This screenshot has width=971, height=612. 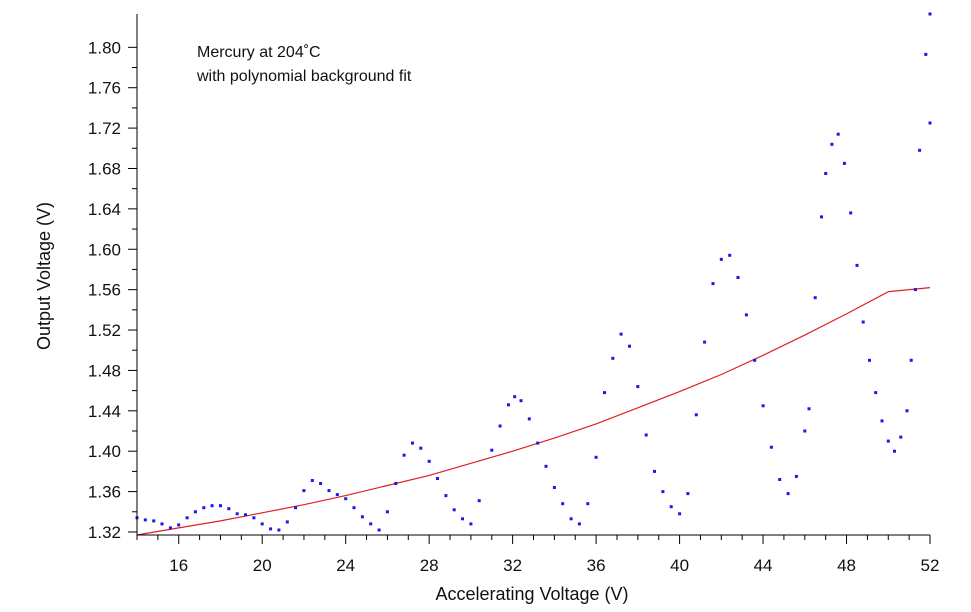 What do you see at coordinates (104, 209) in the screenshot?
I see `y-tick-label: 1.64` at bounding box center [104, 209].